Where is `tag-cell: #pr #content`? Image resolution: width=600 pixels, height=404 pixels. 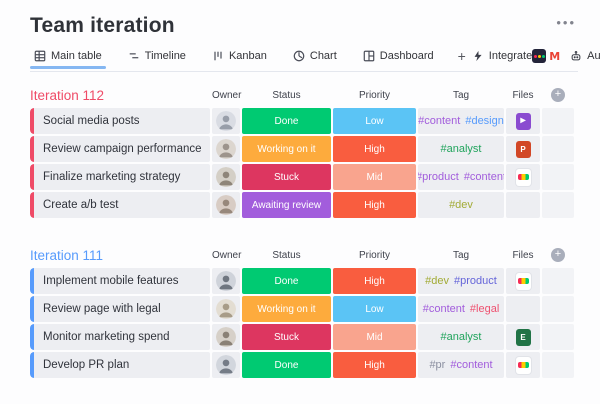 tag-cell: #pr #content is located at coordinates (461, 365).